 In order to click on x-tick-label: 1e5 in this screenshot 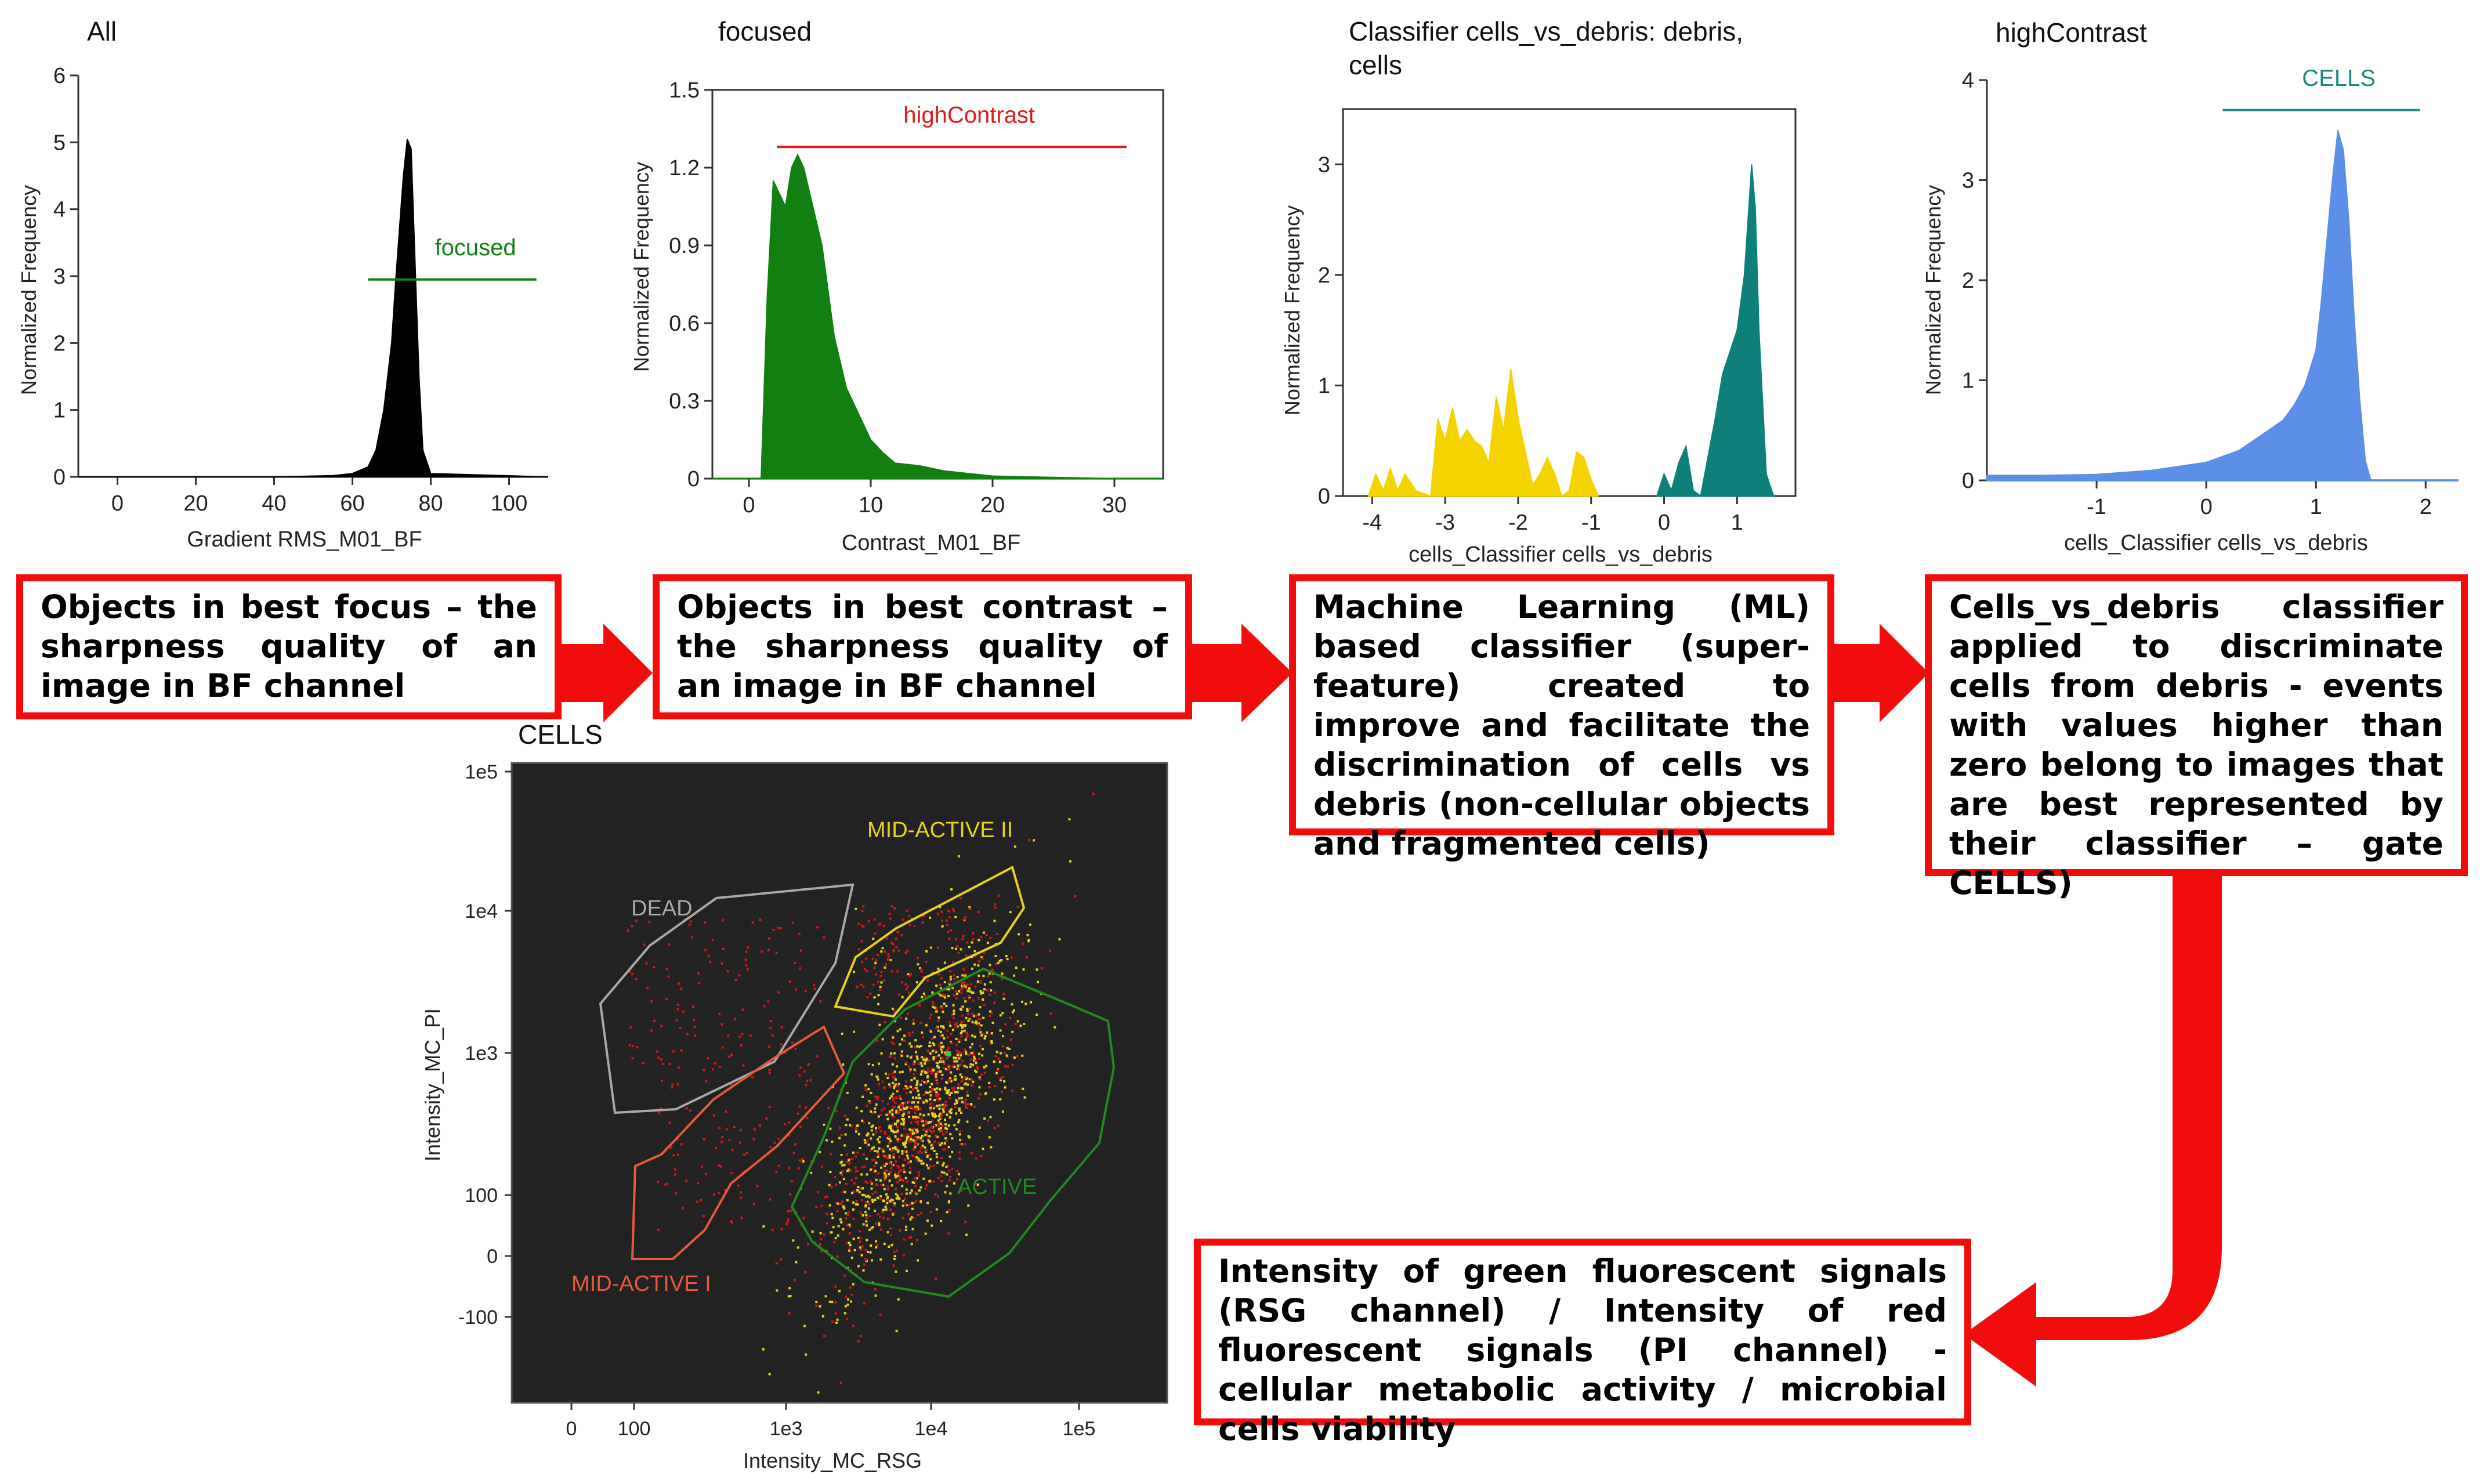, I will do `click(1079, 1429)`.